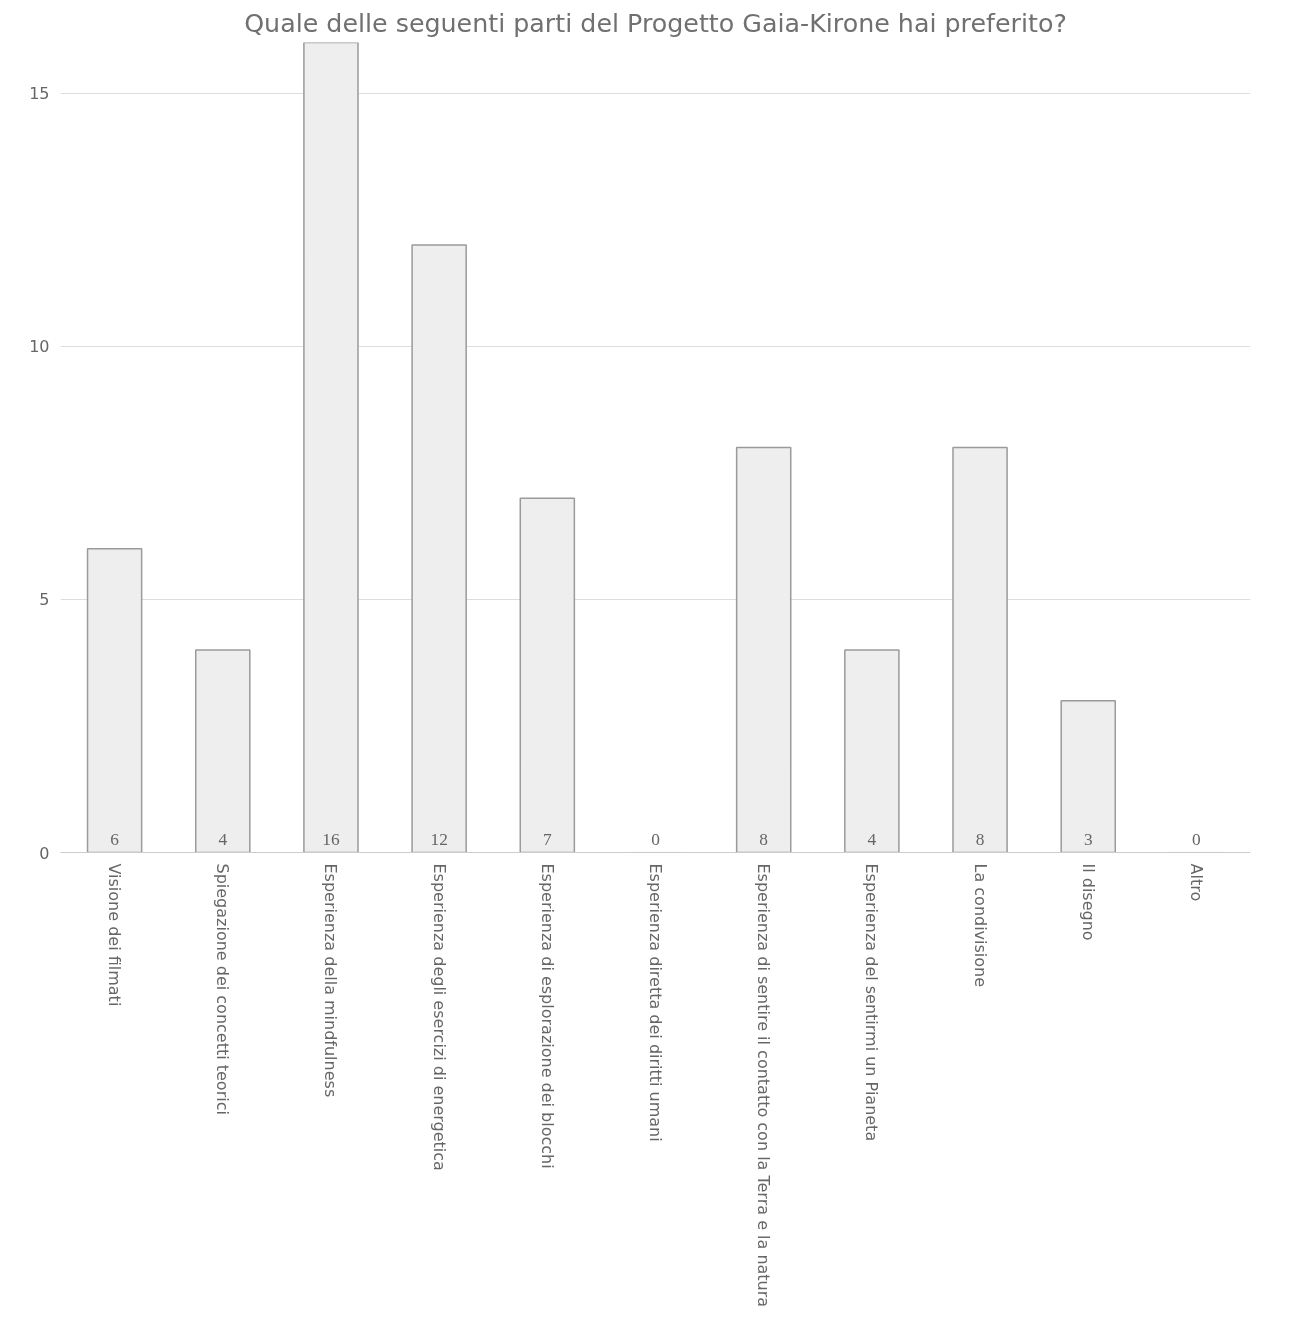 This screenshot has width=1298, height=1331. Describe the element at coordinates (39, 347) in the screenshot. I see `y-tick-label: 10` at that location.